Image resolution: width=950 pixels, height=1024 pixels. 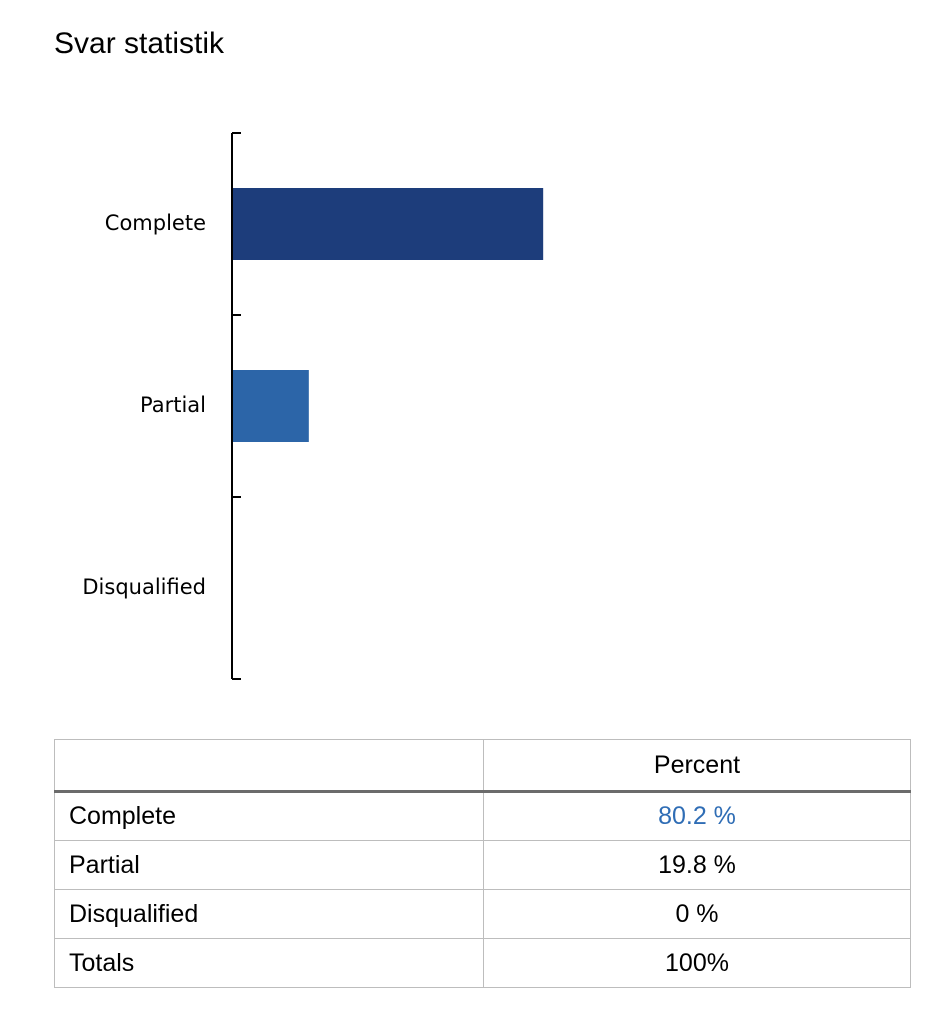 What do you see at coordinates (269, 914) in the screenshot?
I see `row-label-disqualified: Disqualified` at bounding box center [269, 914].